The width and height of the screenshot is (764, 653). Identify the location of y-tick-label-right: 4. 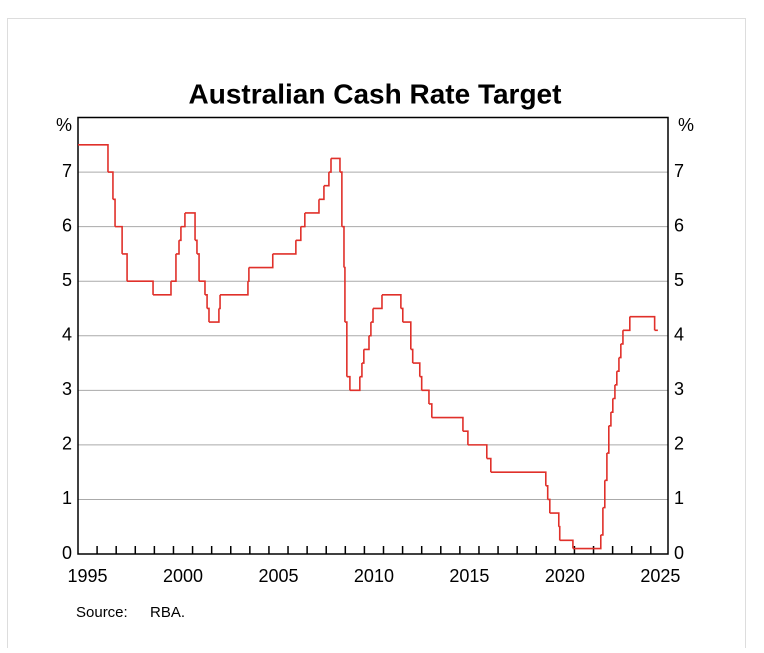
(679, 335).